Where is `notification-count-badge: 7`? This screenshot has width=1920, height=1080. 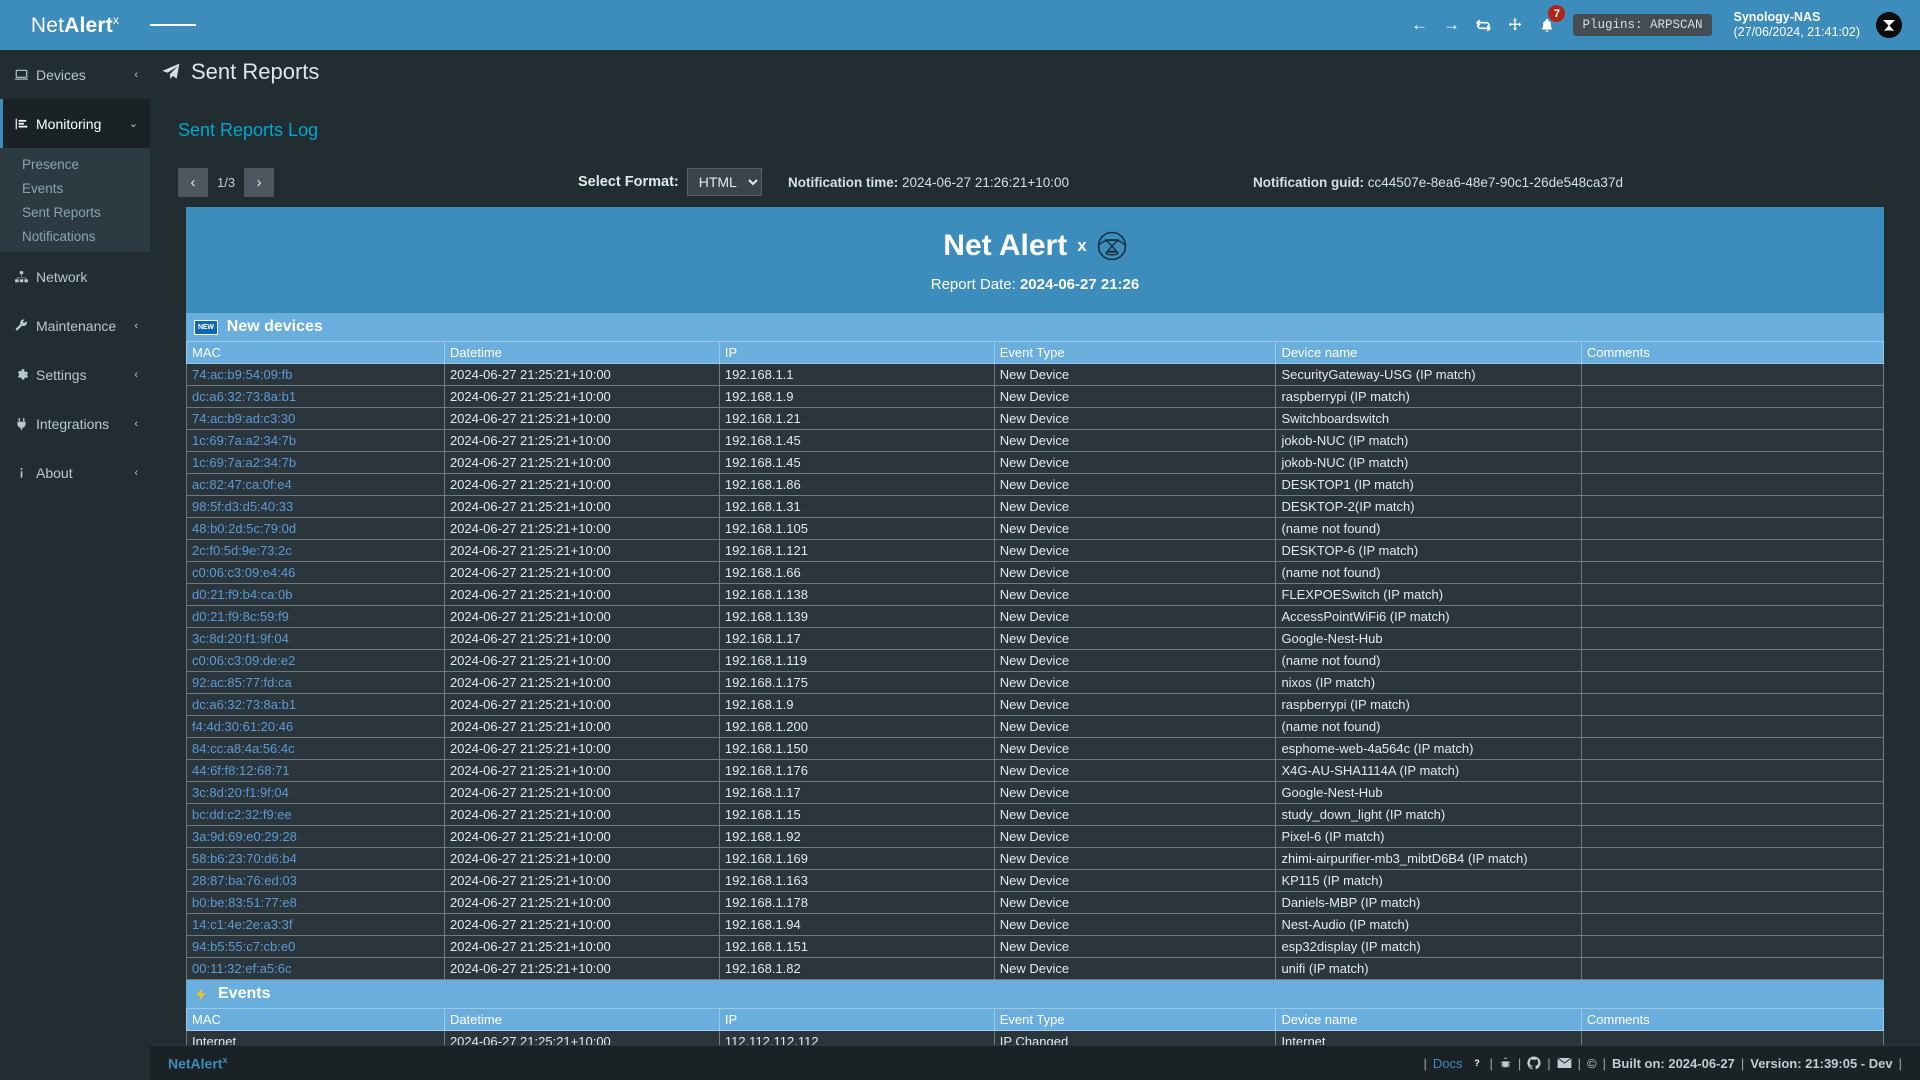 notification-count-badge: 7 is located at coordinates (1557, 13).